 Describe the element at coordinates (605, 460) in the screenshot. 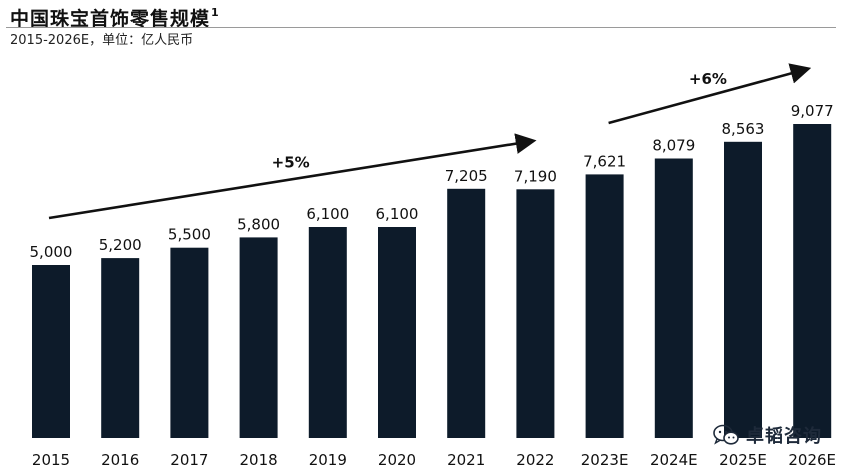

I see `x-tick-label: 2023E` at that location.